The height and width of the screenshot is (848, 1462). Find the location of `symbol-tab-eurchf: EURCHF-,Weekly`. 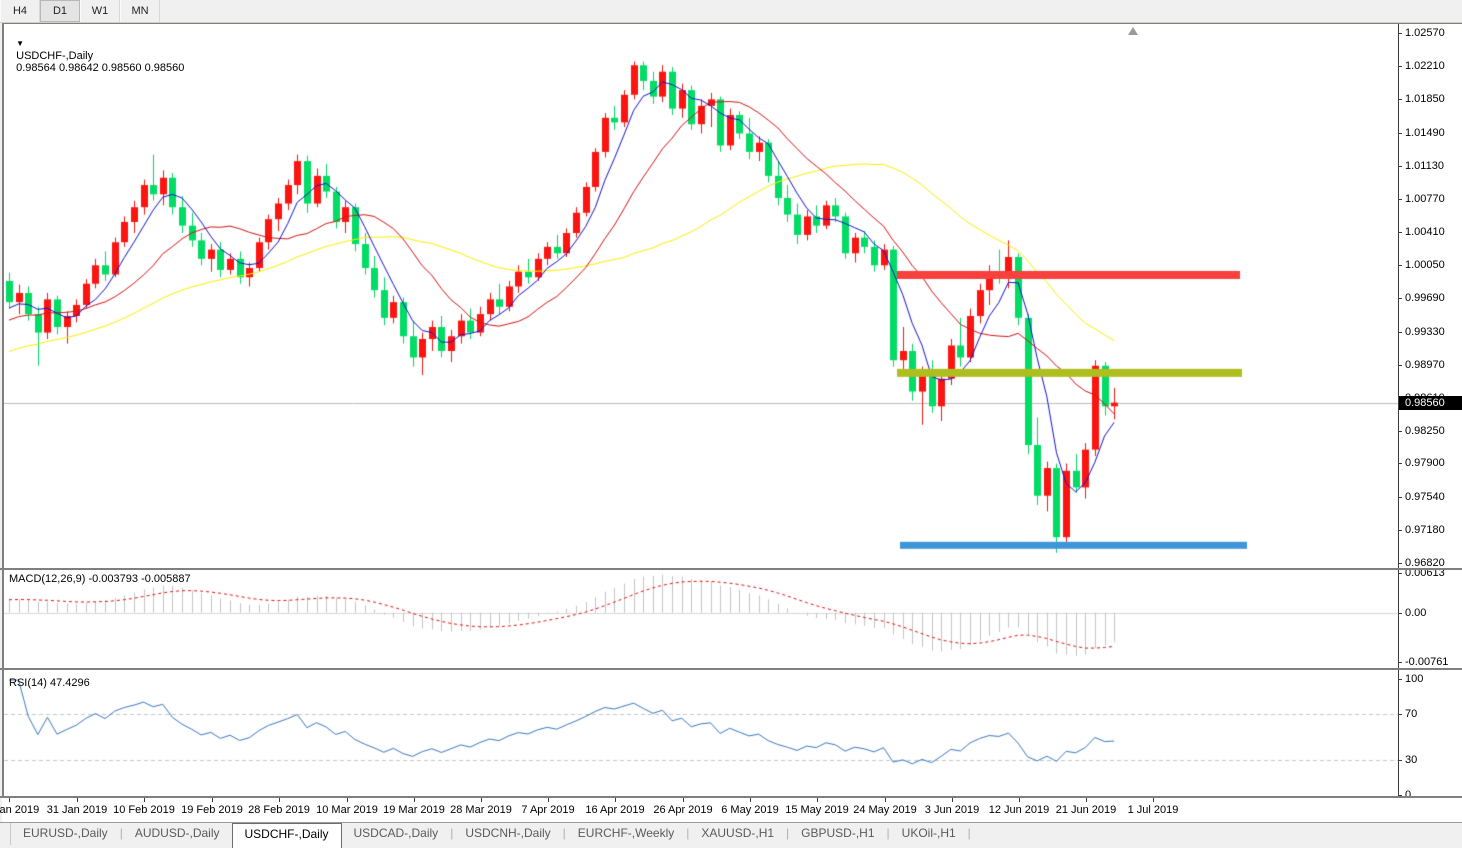

symbol-tab-eurchf: EURCHF-,Weekly is located at coordinates (626, 833).